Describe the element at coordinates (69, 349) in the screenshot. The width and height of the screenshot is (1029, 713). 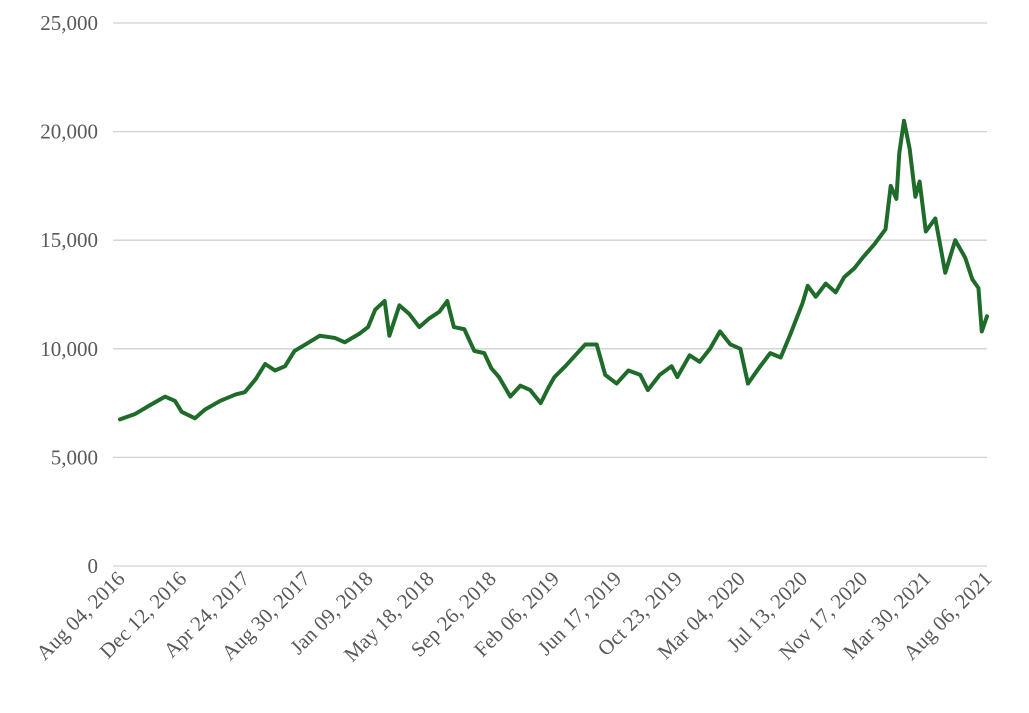
I see `y-tick-label: 10,000` at that location.